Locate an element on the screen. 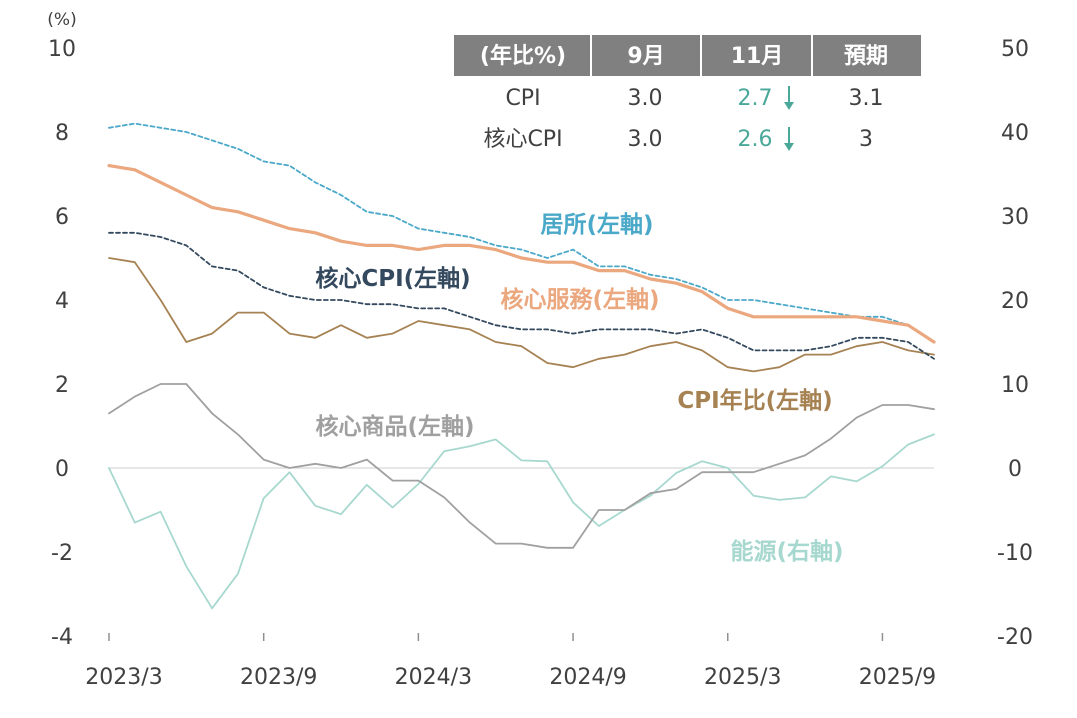 The image size is (1077, 718). label-core-goods: 核心商品(左軸) is located at coordinates (394, 426).